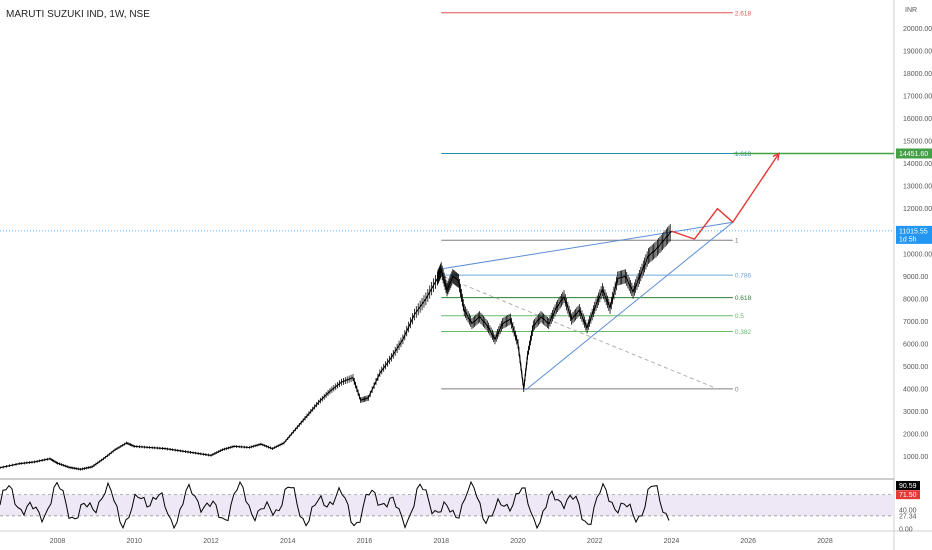 The image size is (932, 550). I want to click on fib-level-label: 1, so click(737, 241).